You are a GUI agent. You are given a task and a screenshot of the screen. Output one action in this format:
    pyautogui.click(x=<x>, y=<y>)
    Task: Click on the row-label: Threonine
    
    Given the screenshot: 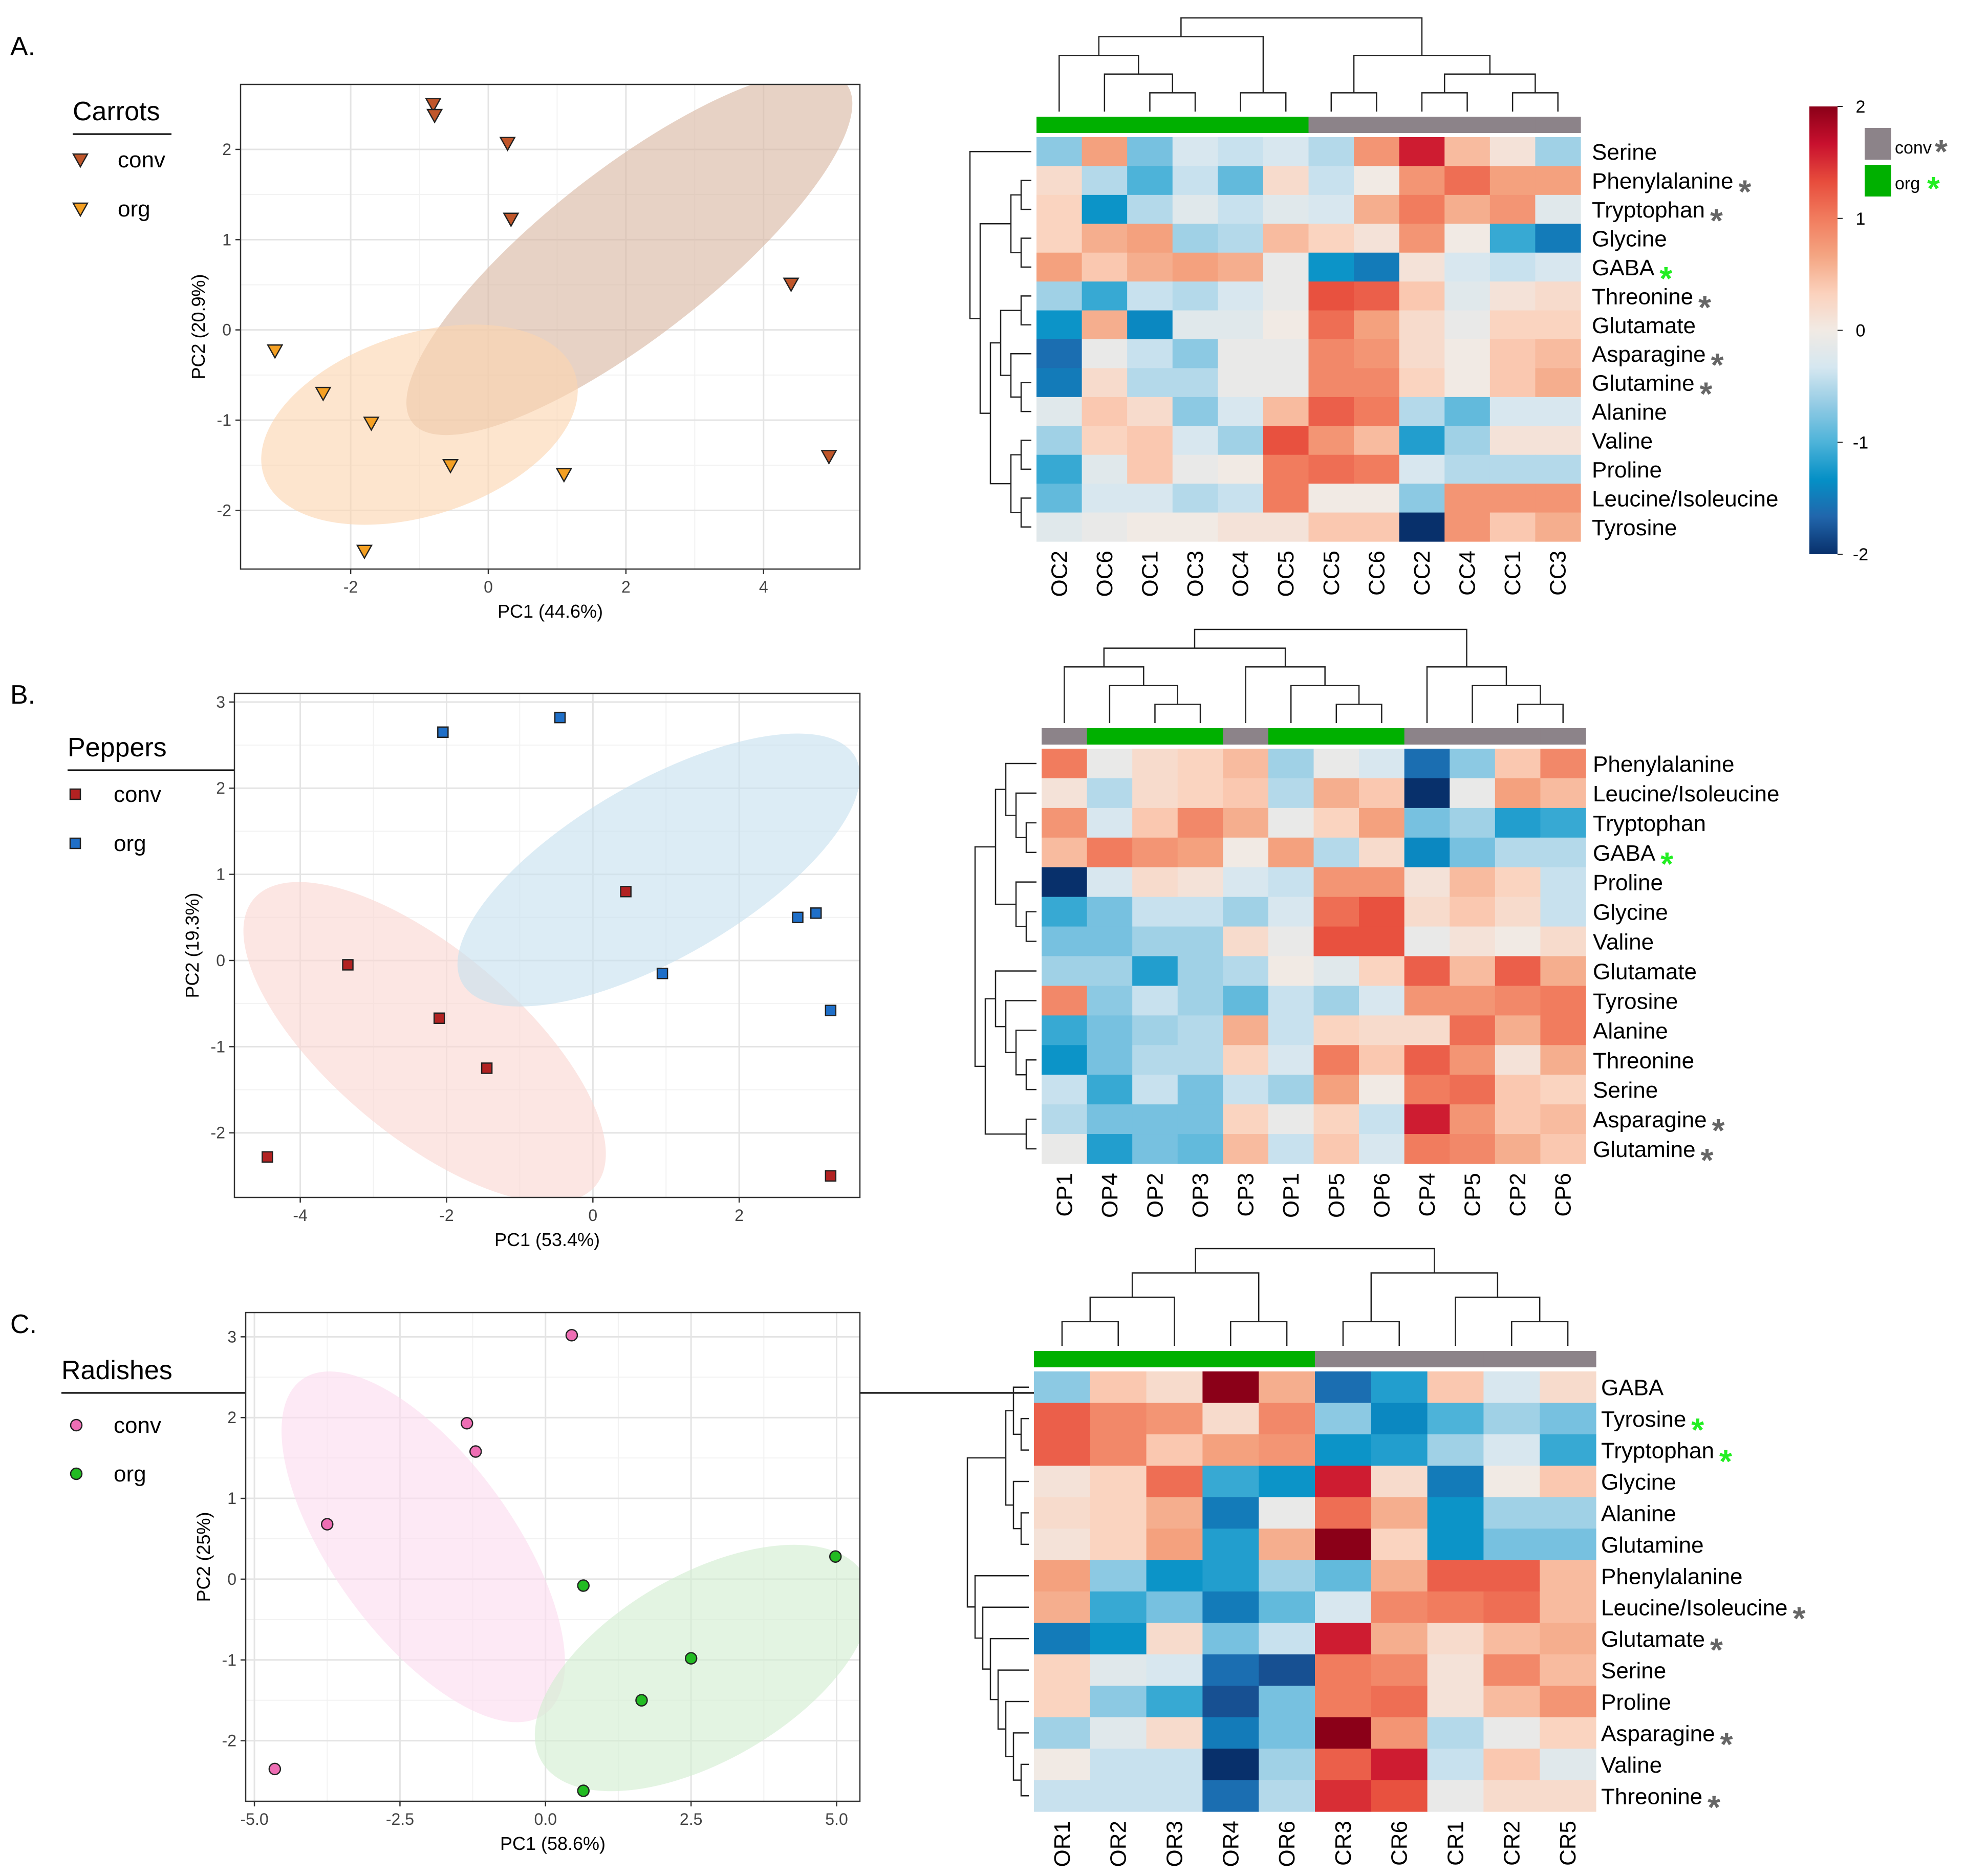 What is the action you would take?
    pyautogui.click(x=1643, y=1061)
    